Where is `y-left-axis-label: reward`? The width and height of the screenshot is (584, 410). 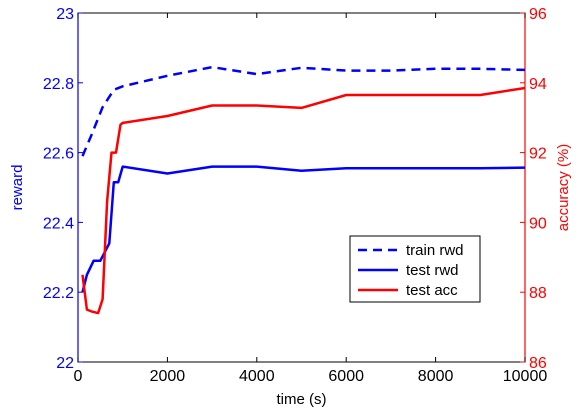
y-left-axis-label: reward is located at coordinates (17, 188).